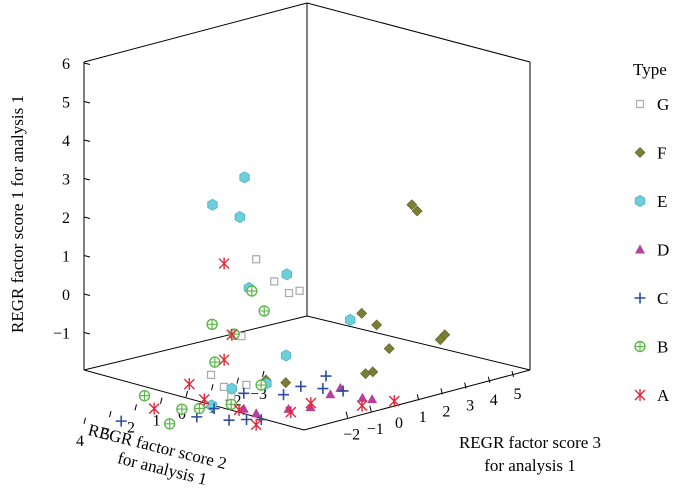 The height and width of the screenshot is (499, 678). What do you see at coordinates (66, 103) in the screenshot?
I see `z-tick-label: 5` at bounding box center [66, 103].